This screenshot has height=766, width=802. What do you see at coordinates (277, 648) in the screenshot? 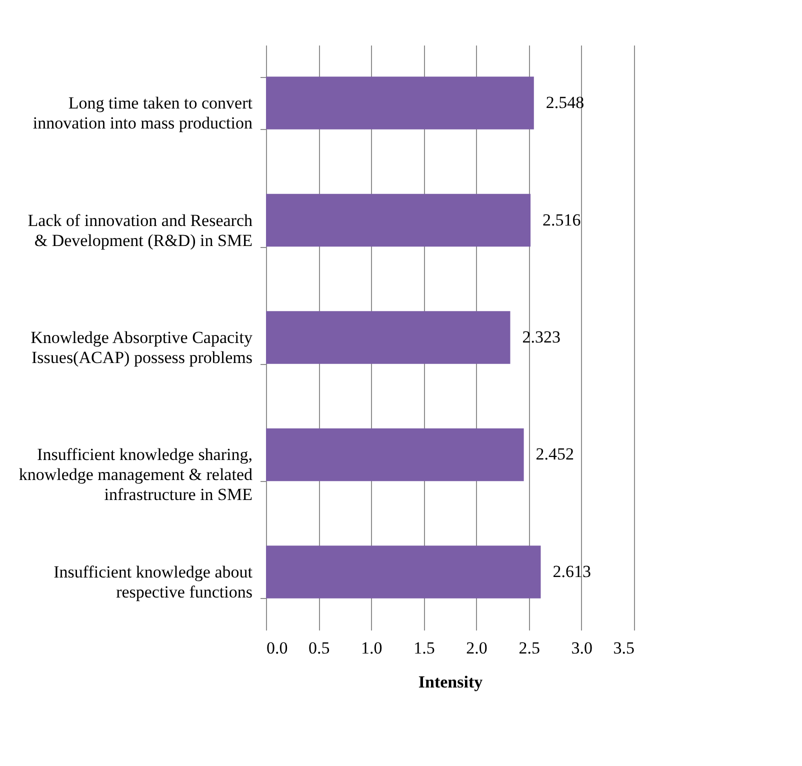
I see `x-tick-label: 0.0` at bounding box center [277, 648].